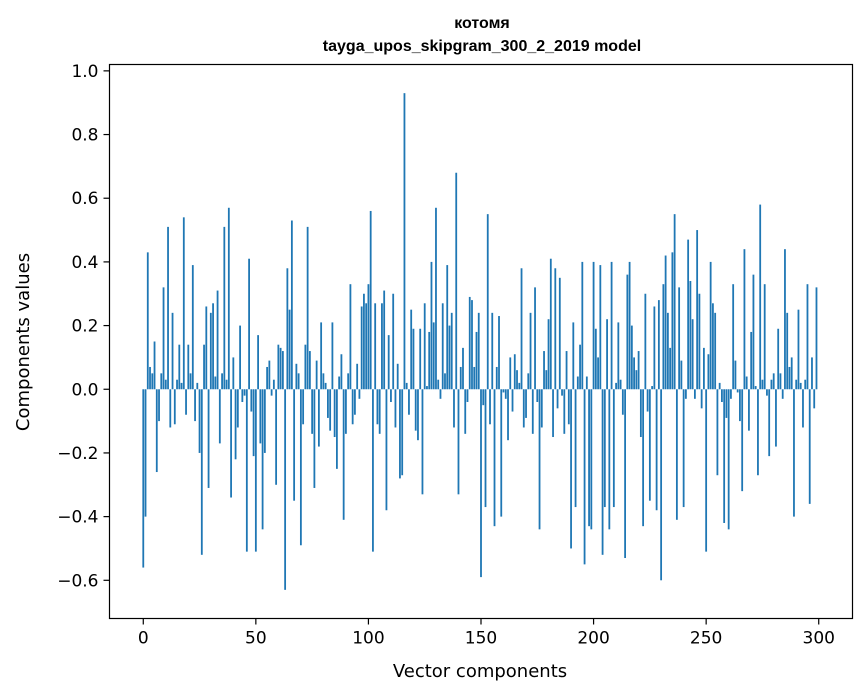 This screenshot has width=867, height=696. I want to click on y-tick-label-1: −0.4, so click(77, 518).